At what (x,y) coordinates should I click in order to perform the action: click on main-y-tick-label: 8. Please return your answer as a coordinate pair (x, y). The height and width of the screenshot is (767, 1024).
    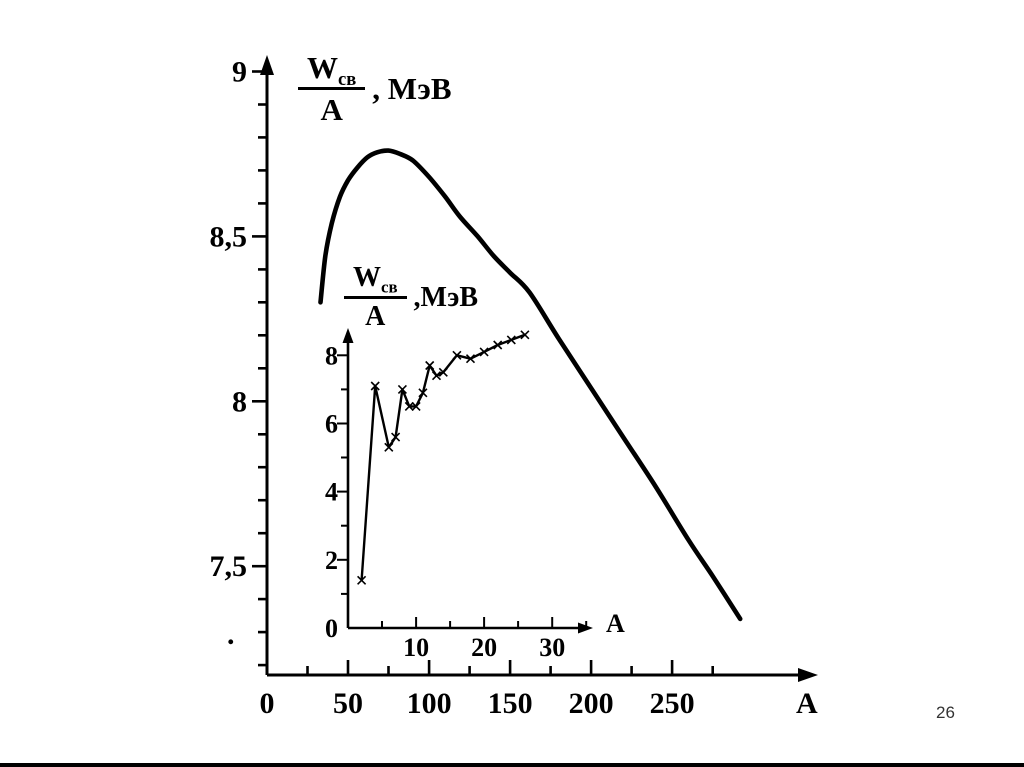
    Looking at the image, I should click on (239, 401).